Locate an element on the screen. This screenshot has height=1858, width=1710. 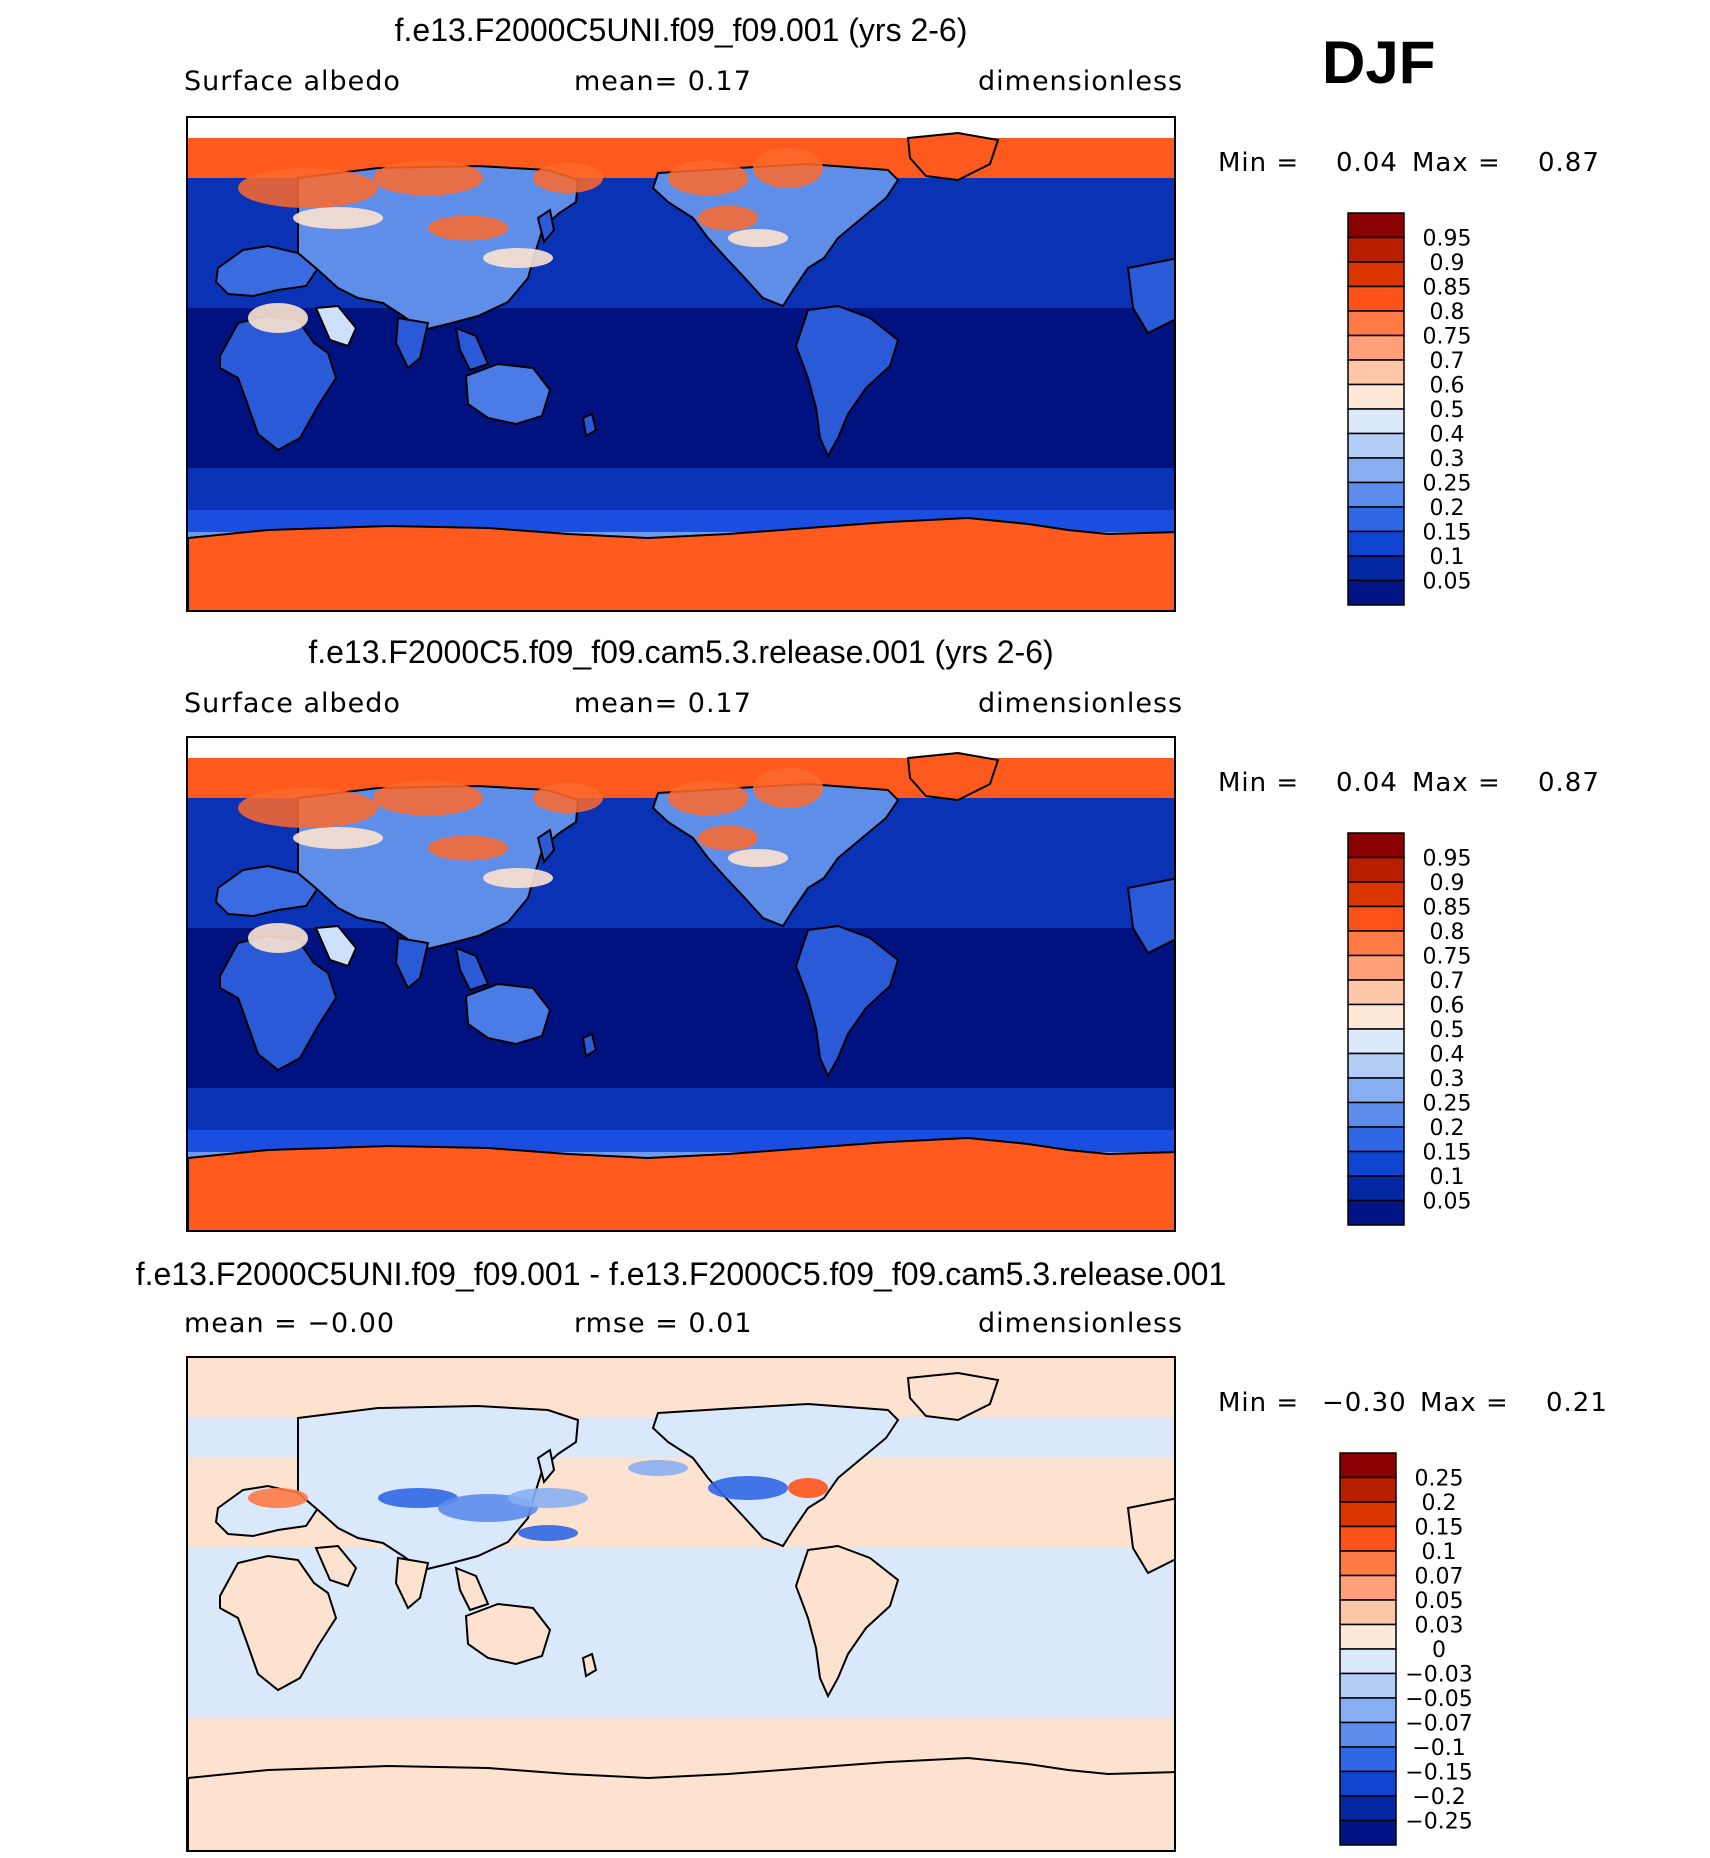
season-label: DJF is located at coordinates (1379, 62).